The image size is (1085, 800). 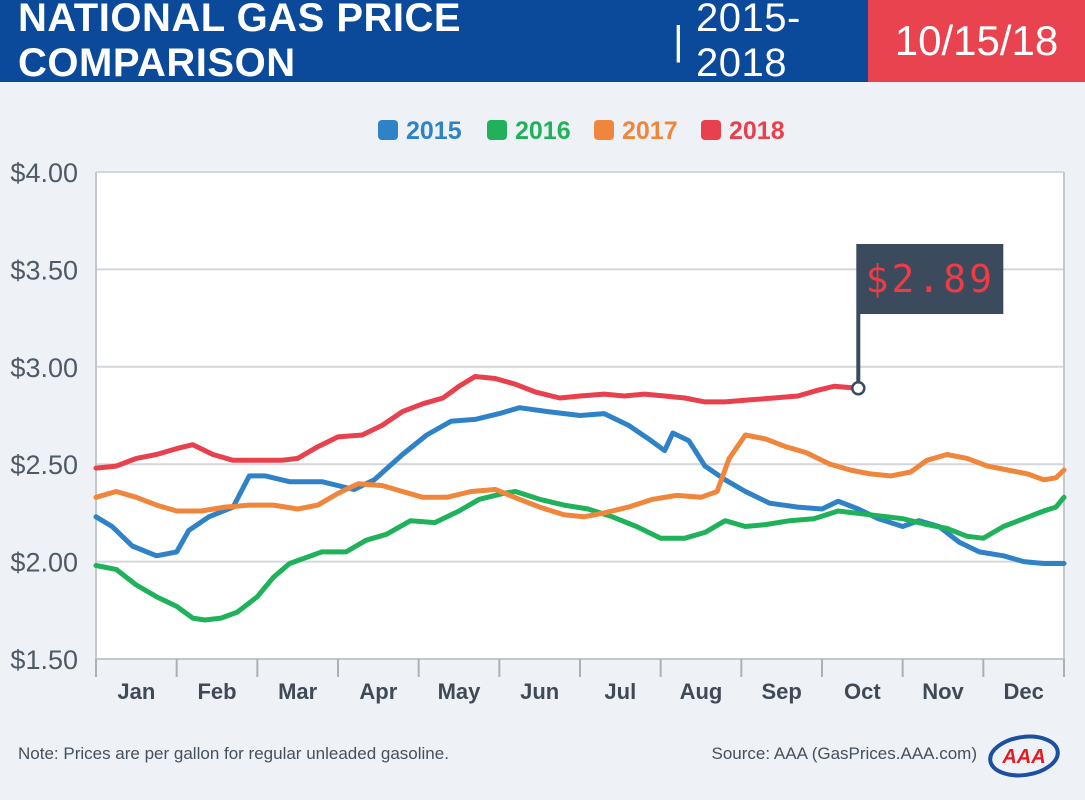 I want to click on svg-text: AAA, so click(x=1023, y=757).